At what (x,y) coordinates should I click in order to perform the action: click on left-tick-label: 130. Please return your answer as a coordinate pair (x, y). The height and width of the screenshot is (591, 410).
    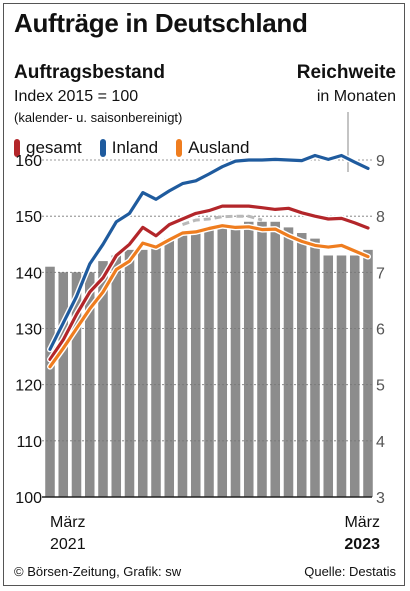
    Looking at the image, I should click on (28, 330).